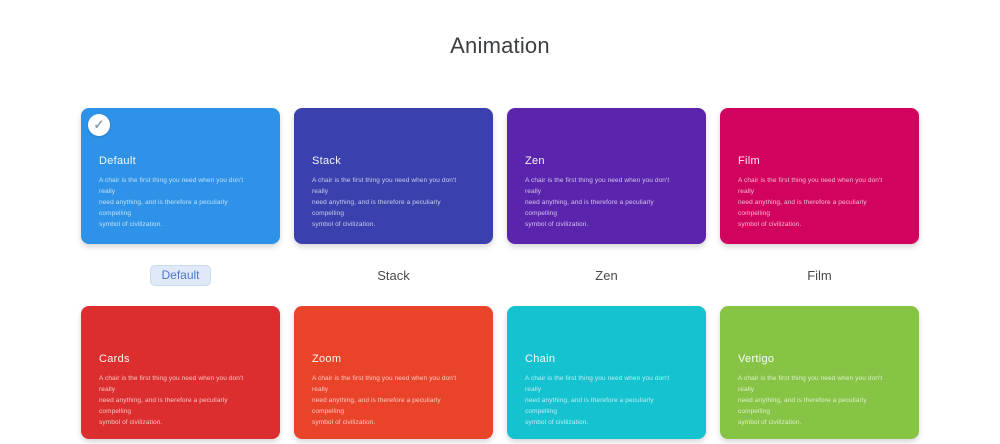 Image resolution: width=1000 pixels, height=444 pixels. Describe the element at coordinates (749, 161) in the screenshot. I see `card-title: Film` at that location.